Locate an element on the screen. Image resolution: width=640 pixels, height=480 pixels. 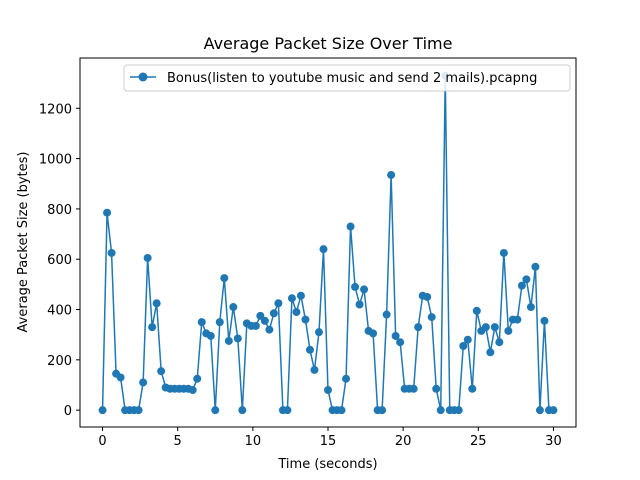
x-axis: 0 5 10 15 20 25 30 is located at coordinates (330, 438).